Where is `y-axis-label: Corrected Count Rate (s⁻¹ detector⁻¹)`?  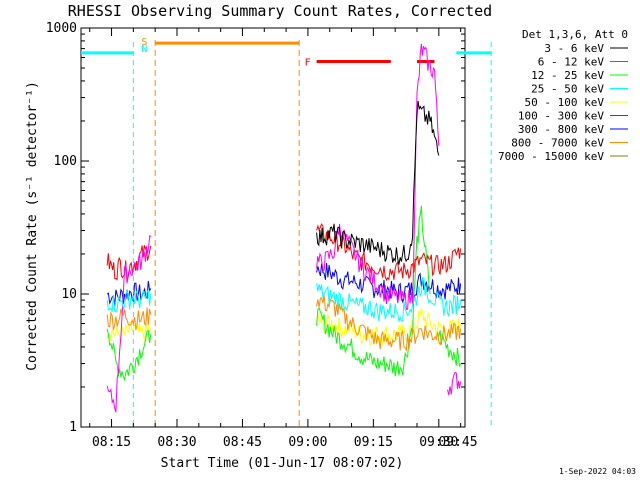
y-axis-label: Corrected Count Rate (s⁻¹ detector⁻¹) is located at coordinates (32, 226).